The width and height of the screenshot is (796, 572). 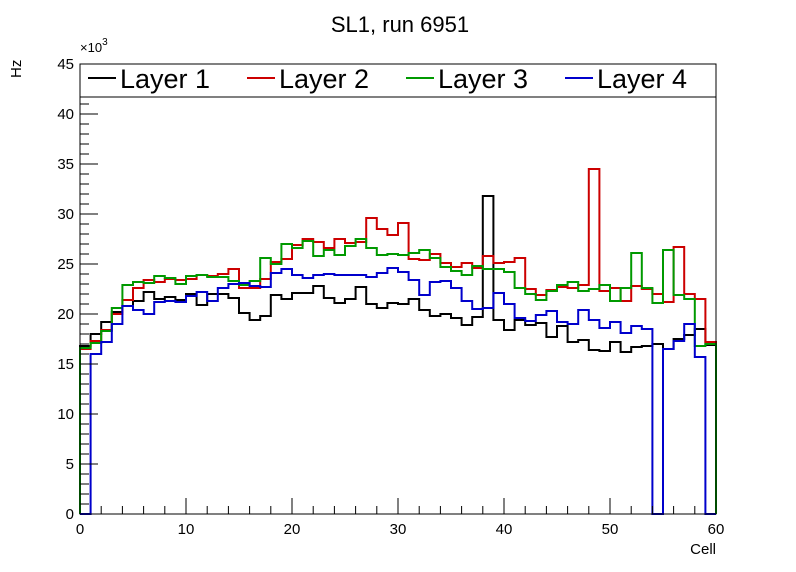 I want to click on x-axis-label: Cell, so click(x=703, y=549).